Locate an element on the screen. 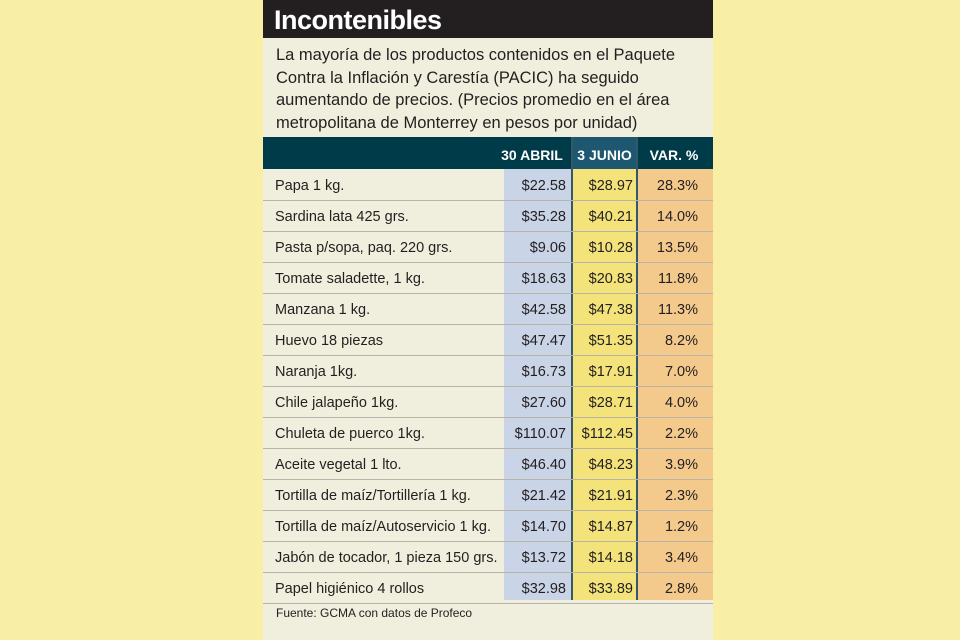  variation-cell: 3.9% is located at coordinates (681, 465).